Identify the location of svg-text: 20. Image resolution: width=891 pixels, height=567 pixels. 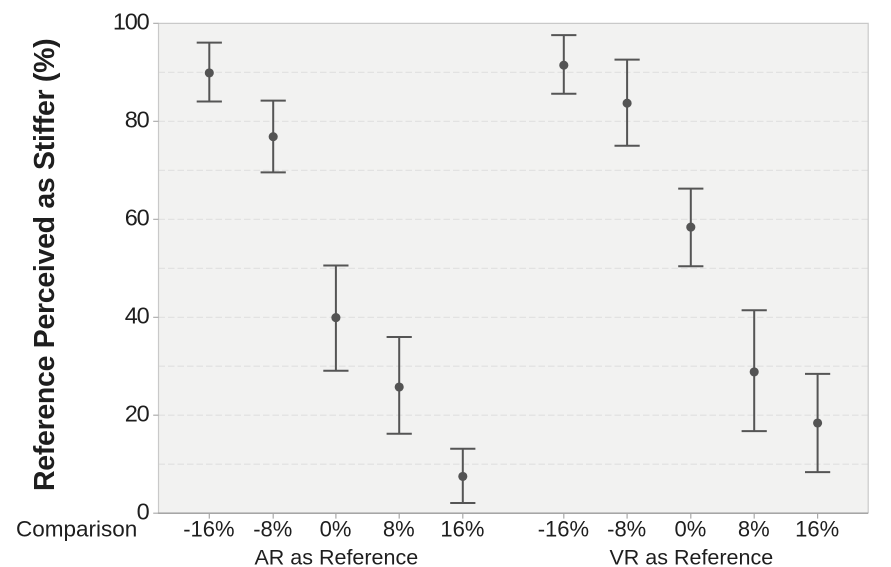
(137, 414).